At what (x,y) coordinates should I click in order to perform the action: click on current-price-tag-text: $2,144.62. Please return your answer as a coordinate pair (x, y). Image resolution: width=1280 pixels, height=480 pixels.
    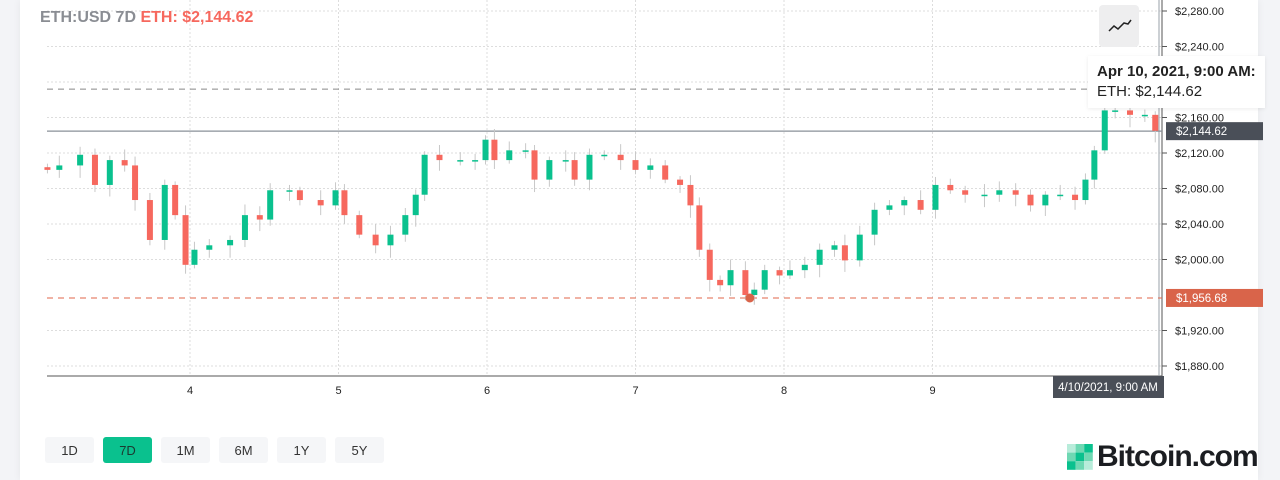
    Looking at the image, I should click on (1201, 132).